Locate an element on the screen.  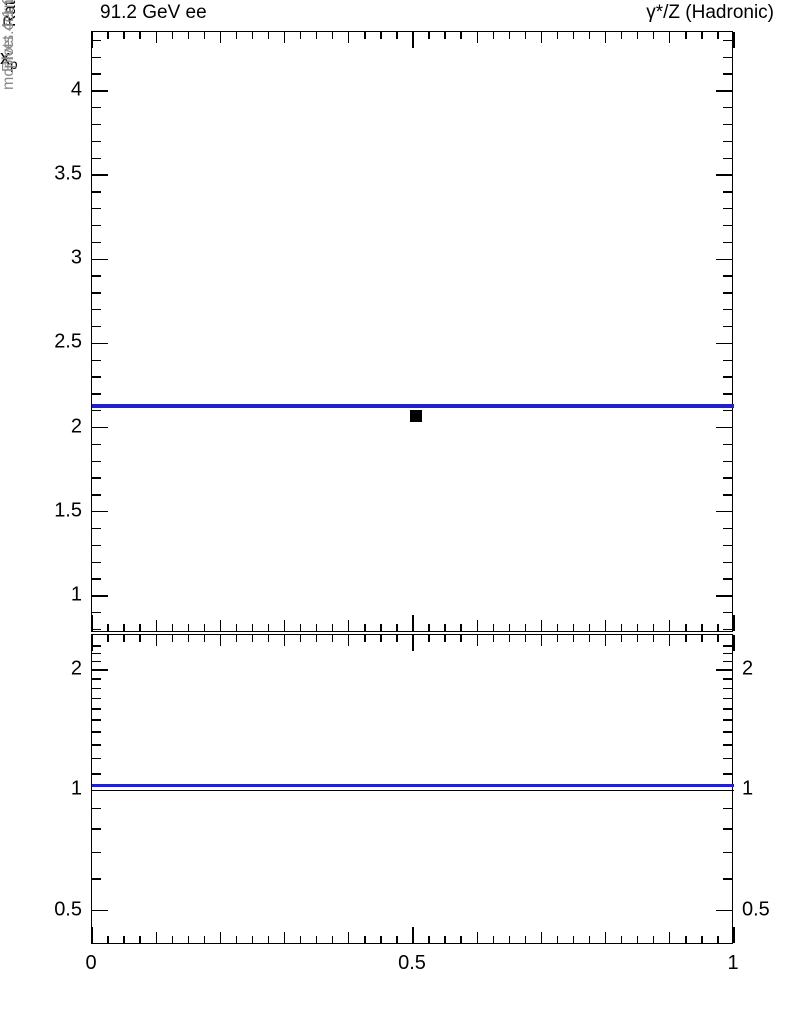
header-process: γ*/Z (Hadronic) is located at coordinates (710, 12).